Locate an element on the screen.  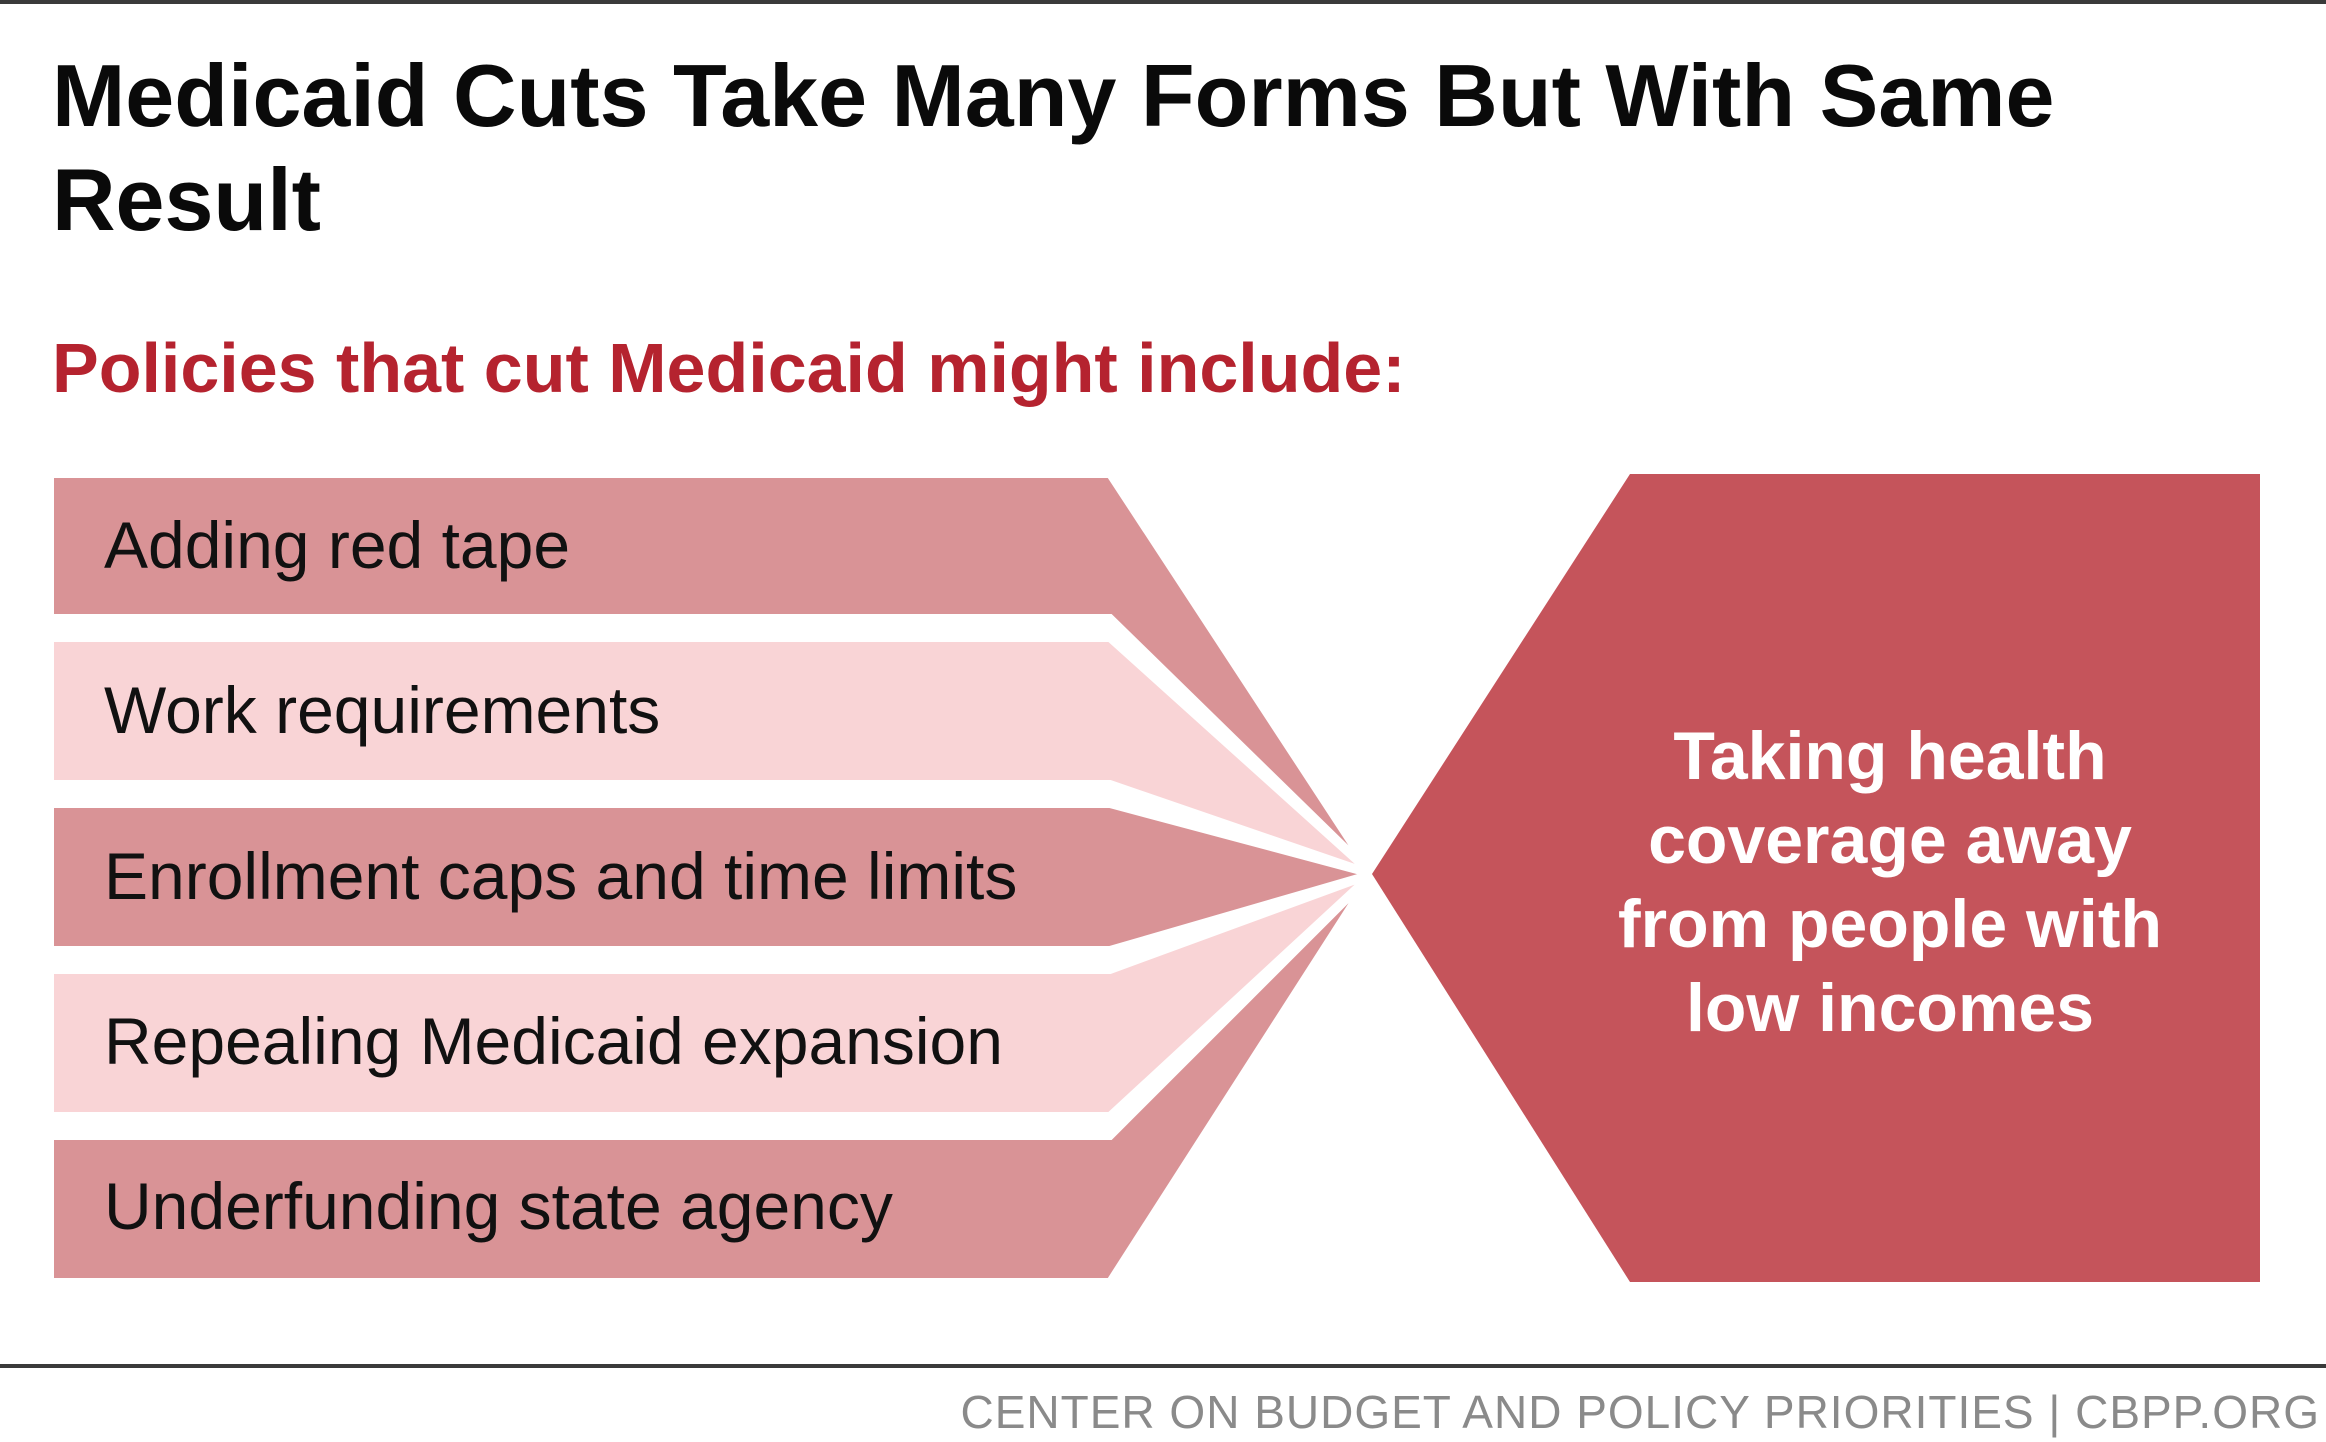
policy-label-3: Enrollment caps and time limits is located at coordinates (561, 876).